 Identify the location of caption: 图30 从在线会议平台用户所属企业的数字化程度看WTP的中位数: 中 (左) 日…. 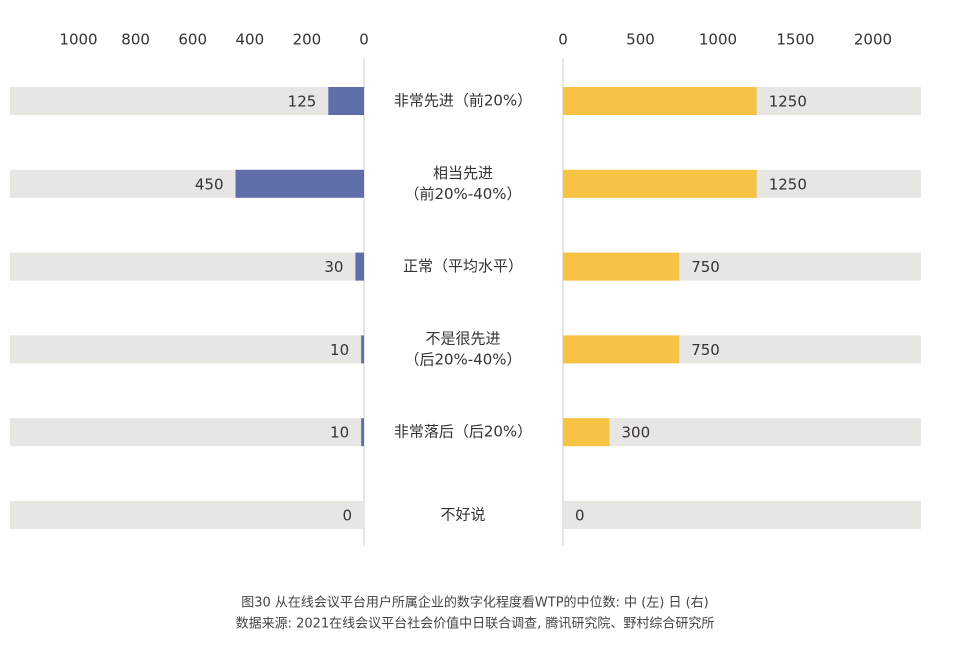
(475, 603).